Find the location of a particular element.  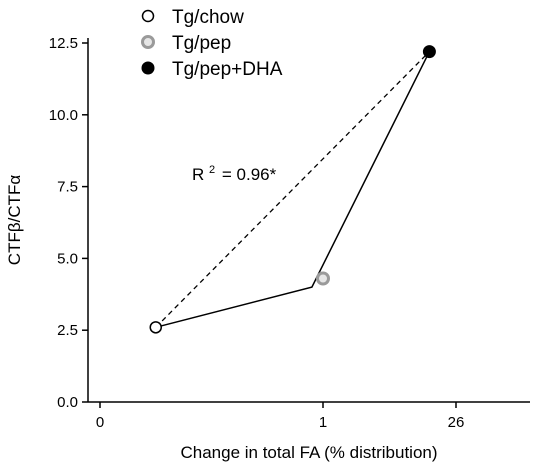

data-point-tg-pep-dha is located at coordinates (429, 52).